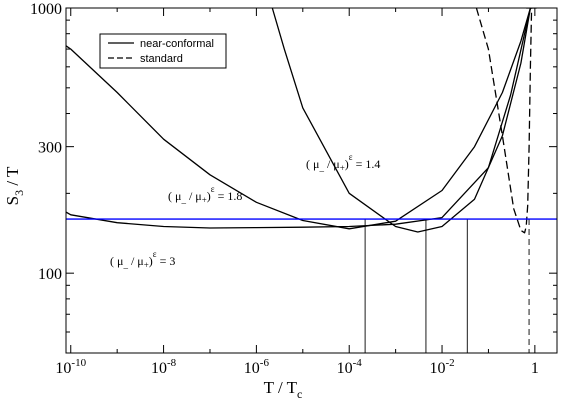  I want to click on annotation-ratio-3: ( μ_ / μ+)ε = 3, so click(142, 259).